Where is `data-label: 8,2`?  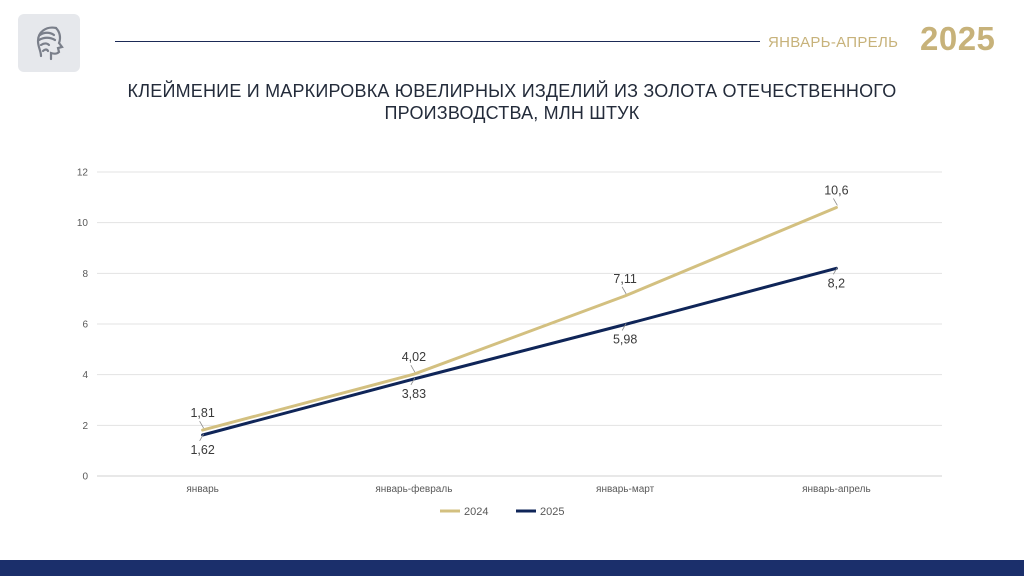 data-label: 8,2 is located at coordinates (836, 283).